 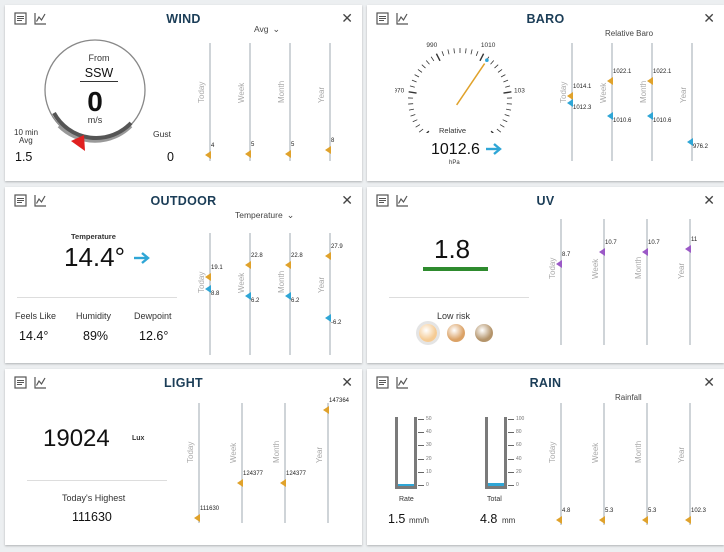 I want to click on avg-label-2: Avg, so click(x=26, y=140).